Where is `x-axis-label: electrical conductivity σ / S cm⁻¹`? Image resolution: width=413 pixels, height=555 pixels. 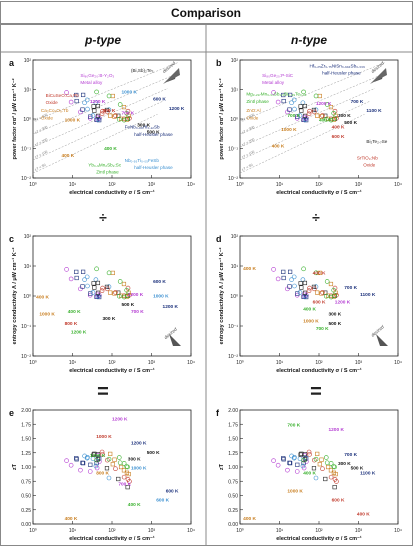
x-axis-label: electrical conductivity σ / S cm⁻¹ is located at coordinates (112, 538).